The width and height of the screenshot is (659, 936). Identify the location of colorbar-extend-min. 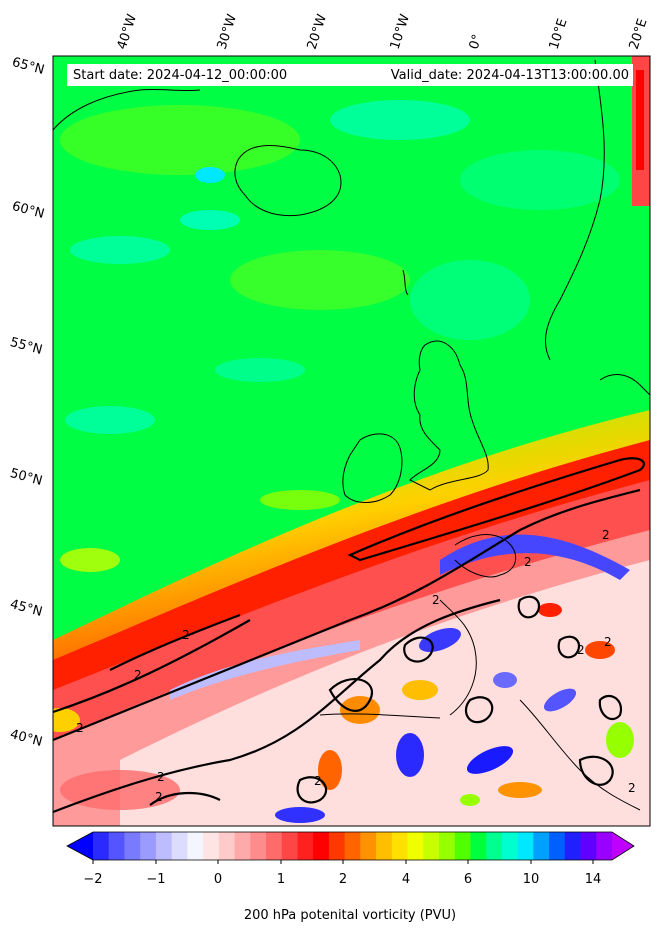
(80, 846).